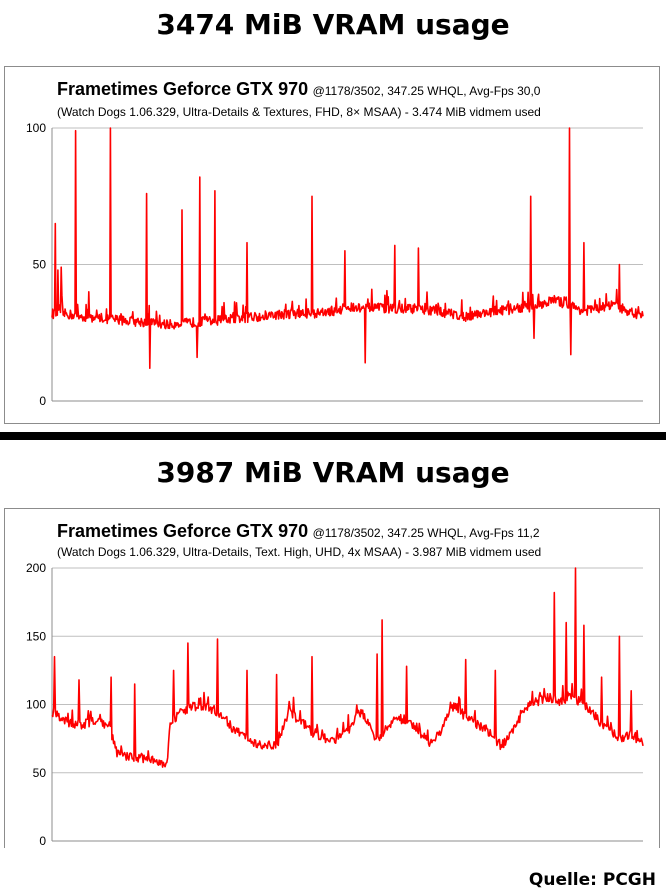 Image resolution: width=666 pixels, height=896 pixels. What do you see at coordinates (426, 91) in the screenshot?
I see `chart-title-suffix: @1178/3502, 347.25 WHQL, Avg-Fps 30,0` at bounding box center [426, 91].